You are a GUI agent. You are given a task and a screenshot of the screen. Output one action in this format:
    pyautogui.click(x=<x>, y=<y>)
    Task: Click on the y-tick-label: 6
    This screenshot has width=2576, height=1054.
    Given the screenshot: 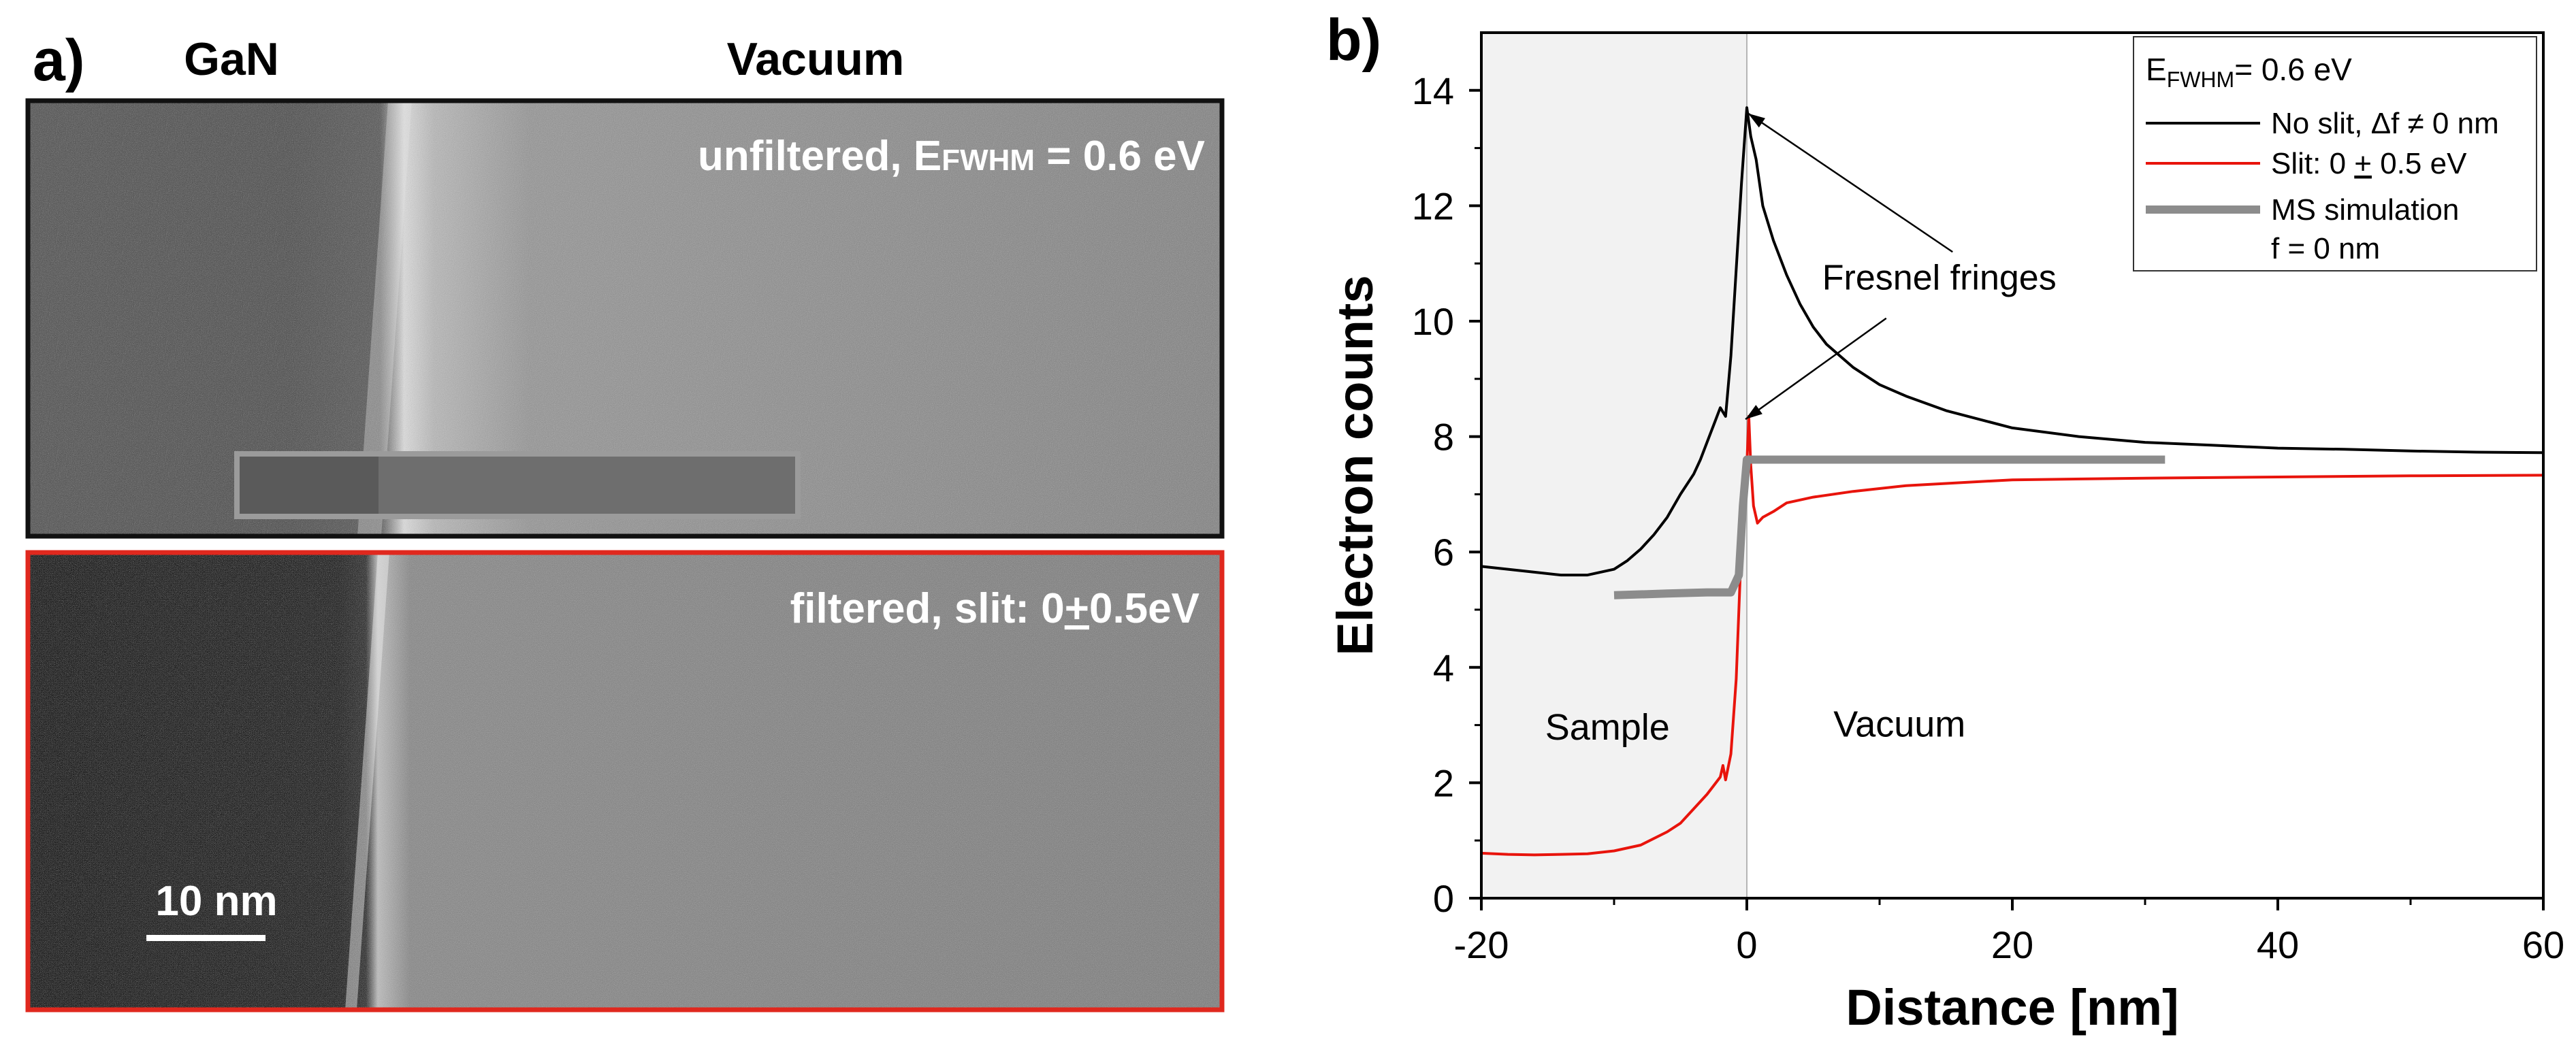 What is the action you would take?
    pyautogui.click(x=1444, y=552)
    